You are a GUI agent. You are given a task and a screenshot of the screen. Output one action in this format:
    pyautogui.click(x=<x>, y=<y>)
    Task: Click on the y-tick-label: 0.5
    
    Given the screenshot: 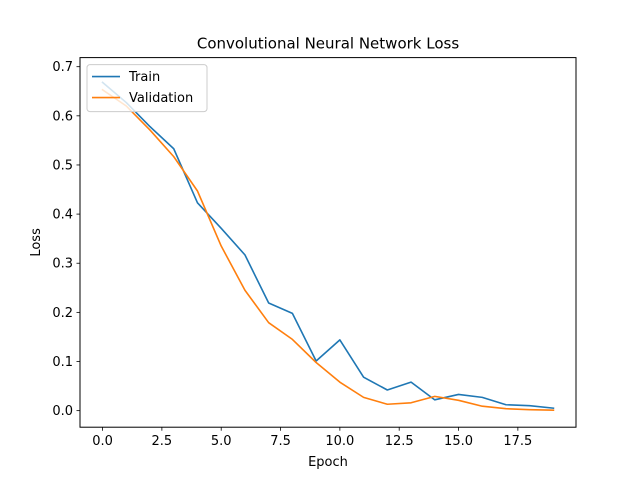 What is the action you would take?
    pyautogui.click(x=62, y=165)
    